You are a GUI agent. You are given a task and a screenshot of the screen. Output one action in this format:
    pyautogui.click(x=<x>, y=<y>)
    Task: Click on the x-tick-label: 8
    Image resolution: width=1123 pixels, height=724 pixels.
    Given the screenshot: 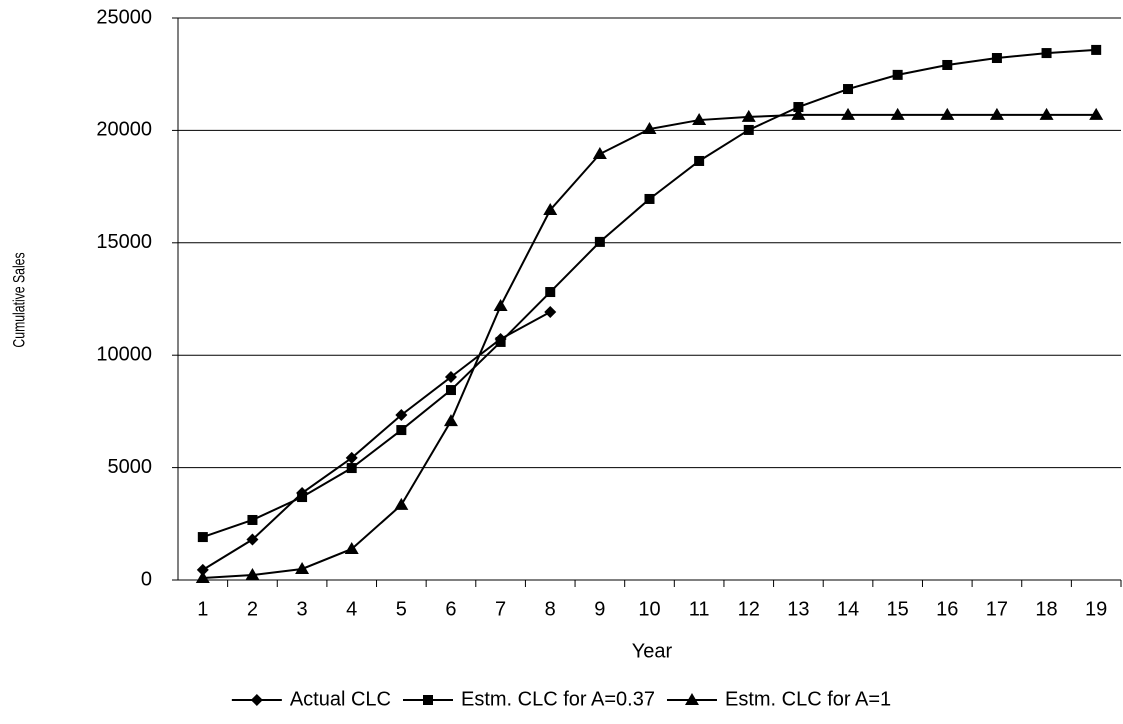 What is the action you would take?
    pyautogui.click(x=550, y=609)
    